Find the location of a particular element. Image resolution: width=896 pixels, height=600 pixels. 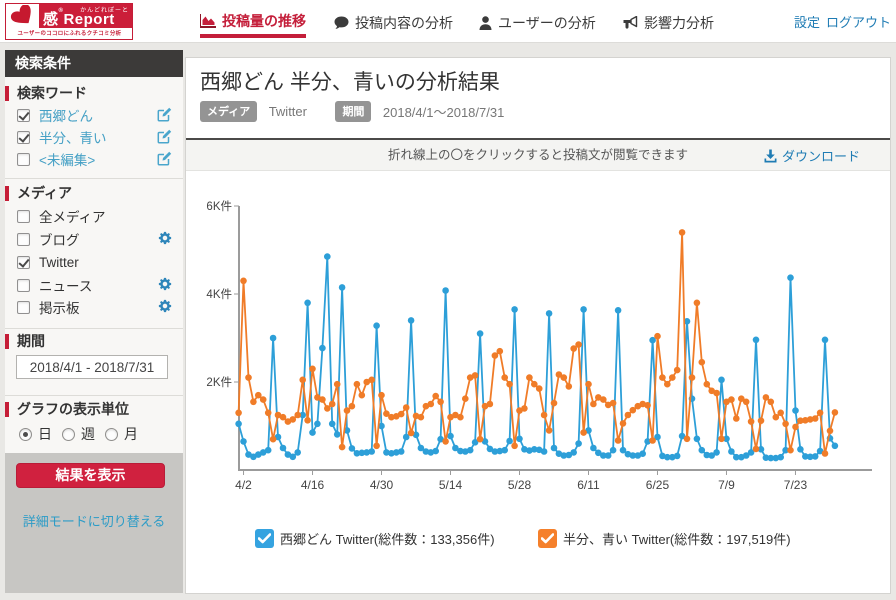

area-chart-icon is located at coordinates (208, 21).